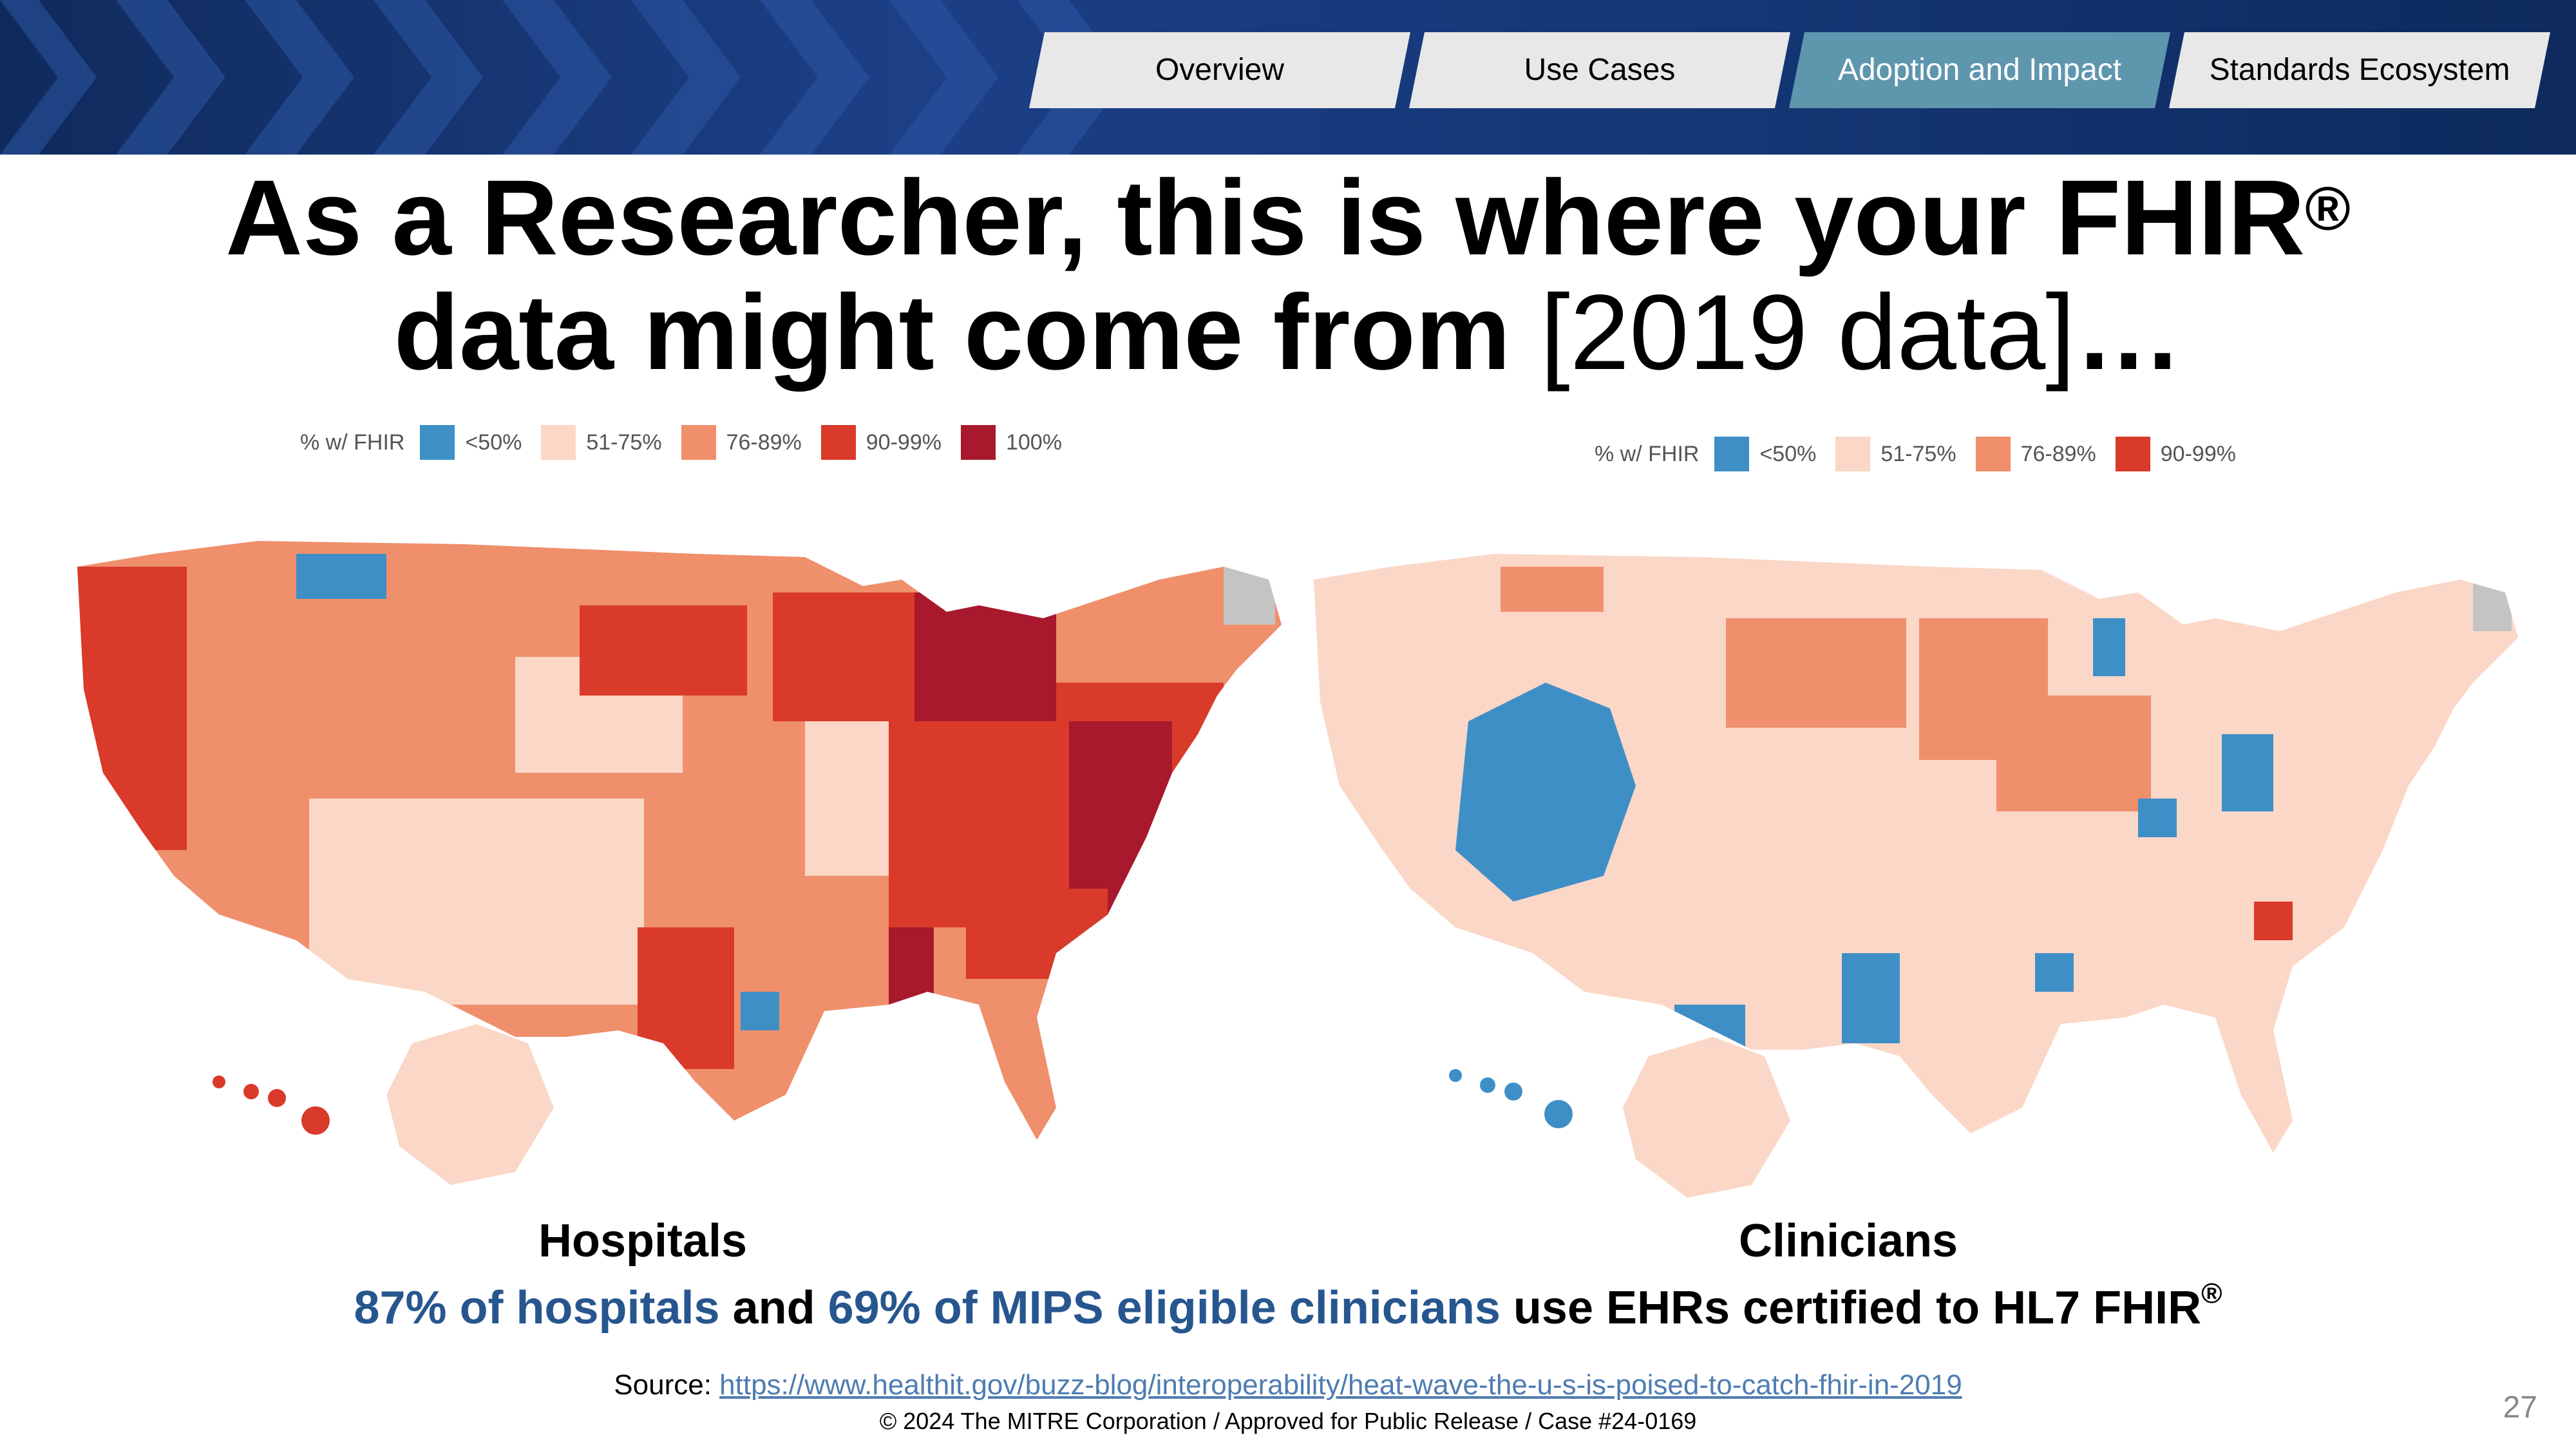 This screenshot has width=2576, height=1449. I want to click on clinicians-legend-item: 90-99%, so click(2175, 454).